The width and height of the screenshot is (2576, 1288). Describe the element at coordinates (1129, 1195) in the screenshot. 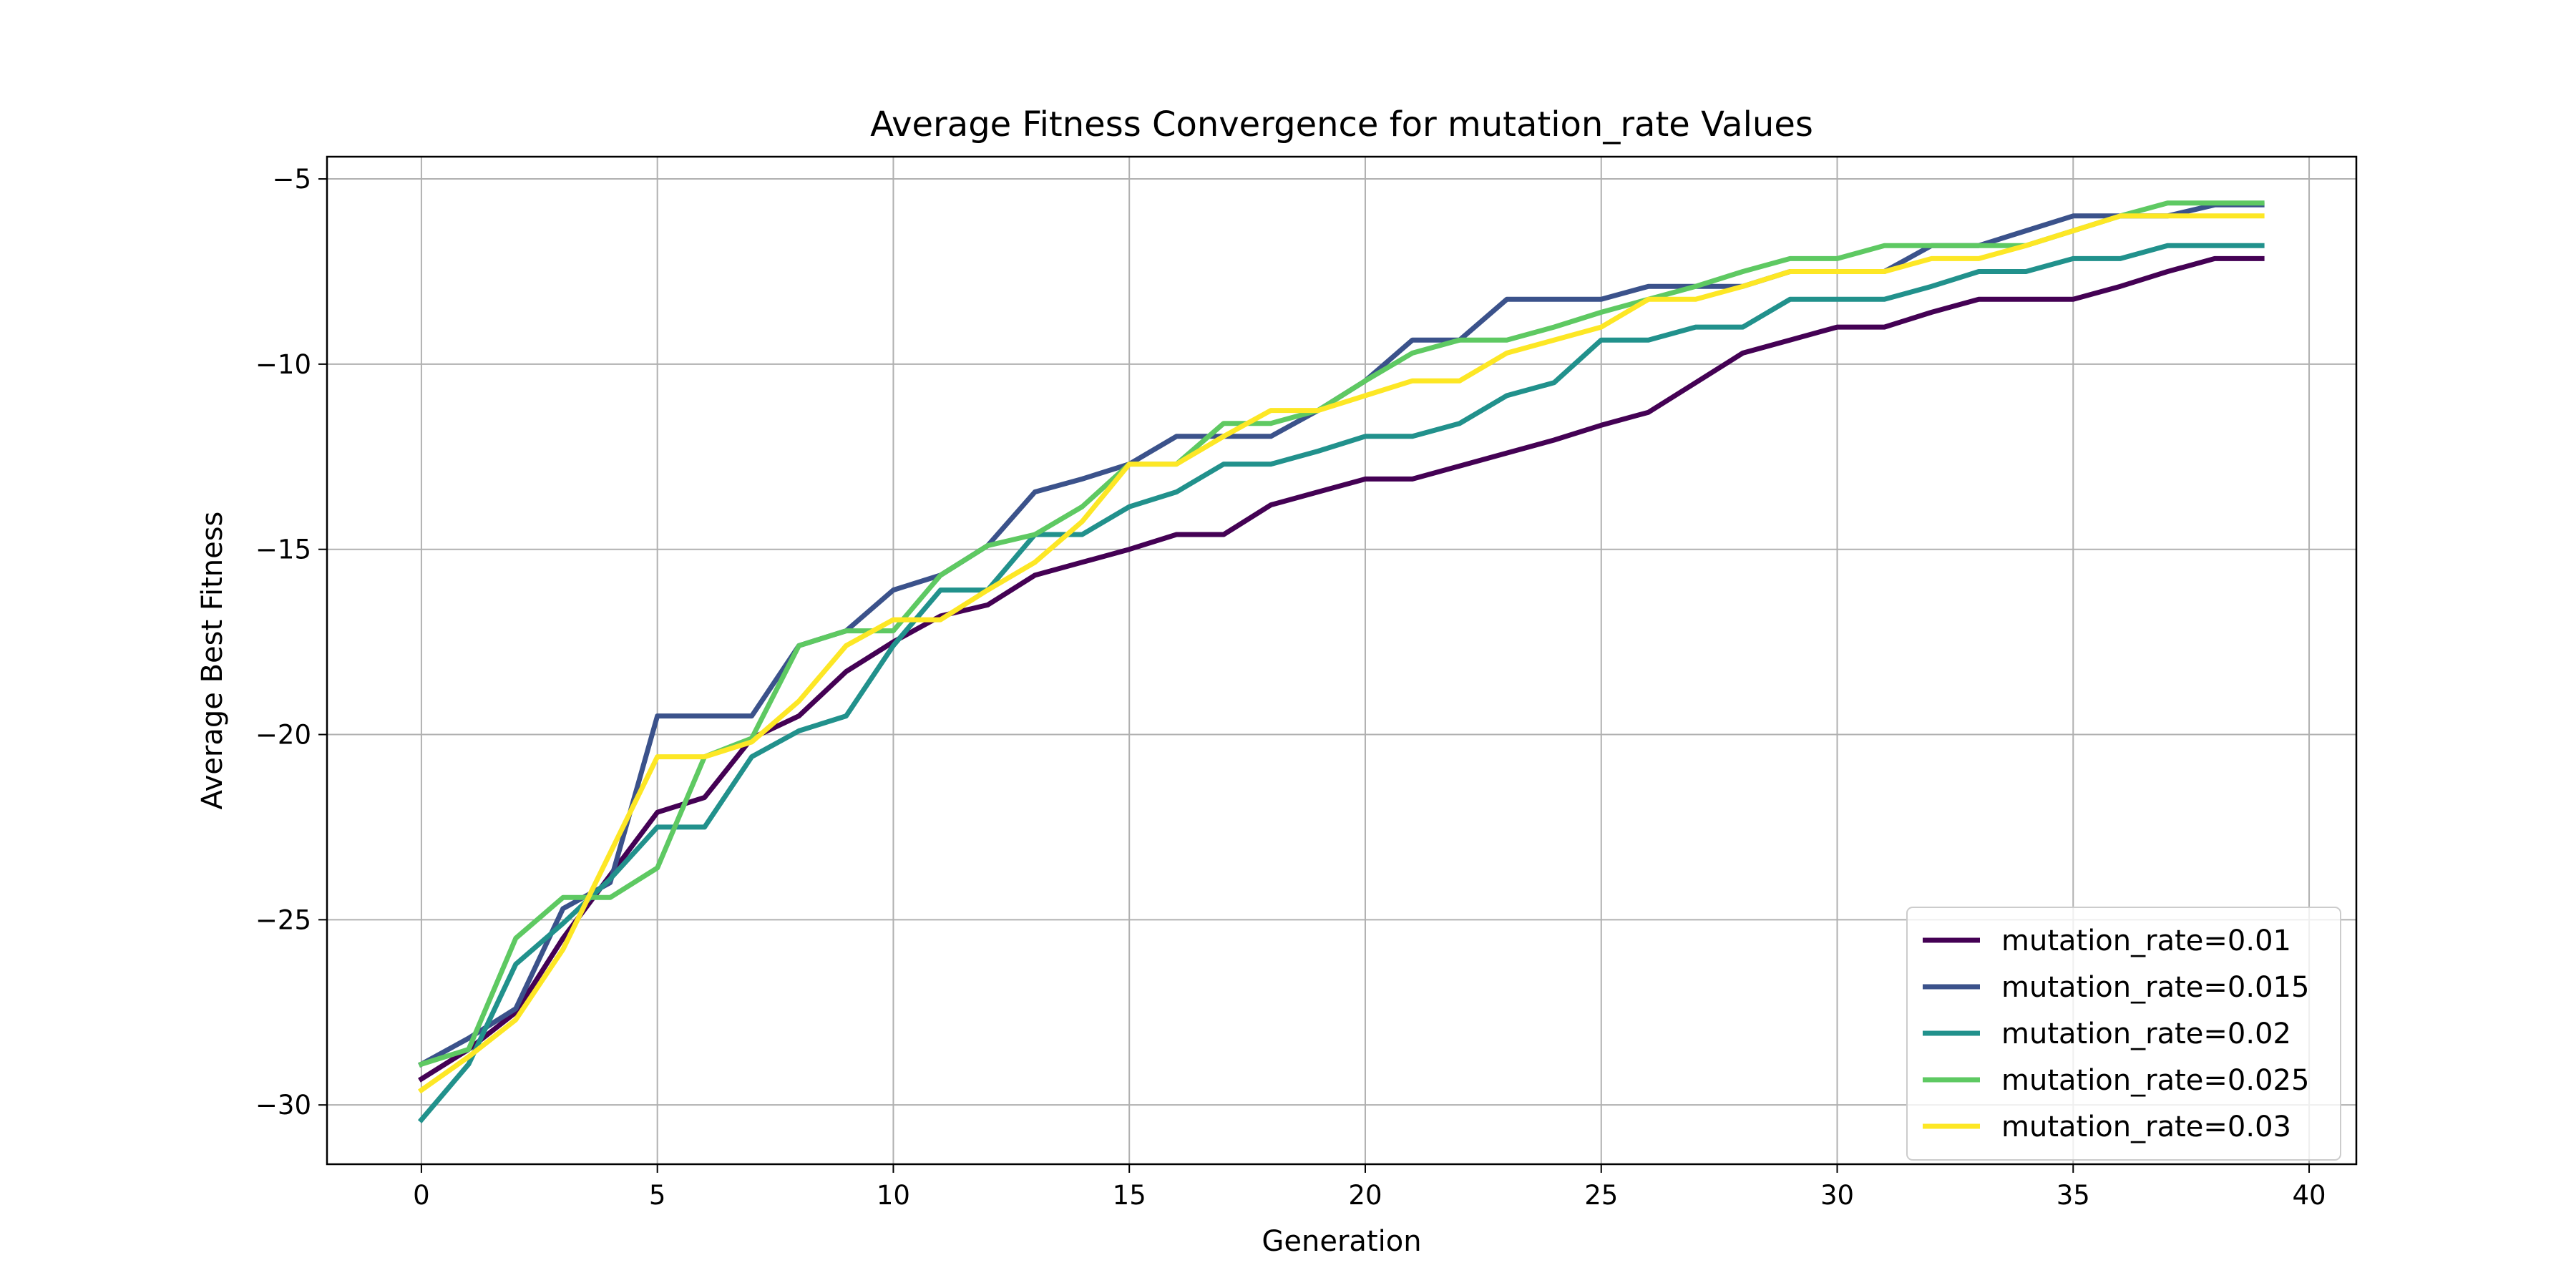

I see `x-tick-label: 15` at that location.